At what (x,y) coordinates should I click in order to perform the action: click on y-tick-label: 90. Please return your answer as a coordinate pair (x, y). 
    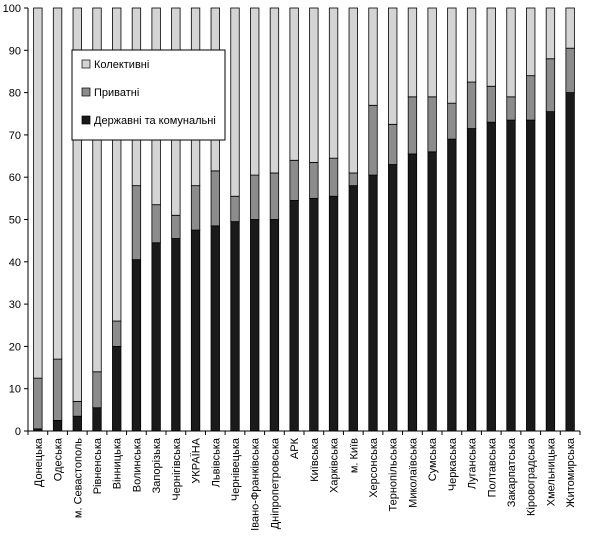
    Looking at the image, I should click on (15, 51).